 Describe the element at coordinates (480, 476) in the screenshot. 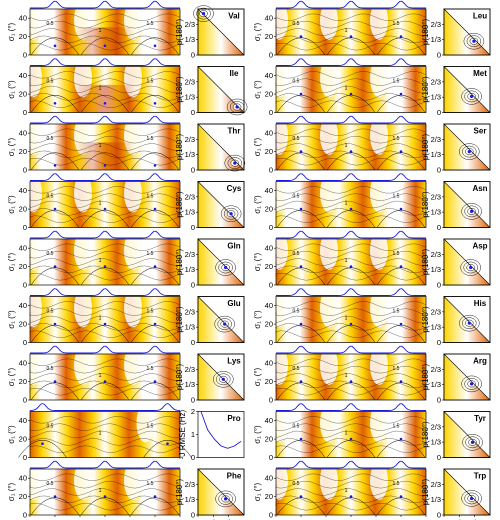

I see `residue-label: Trp` at that location.